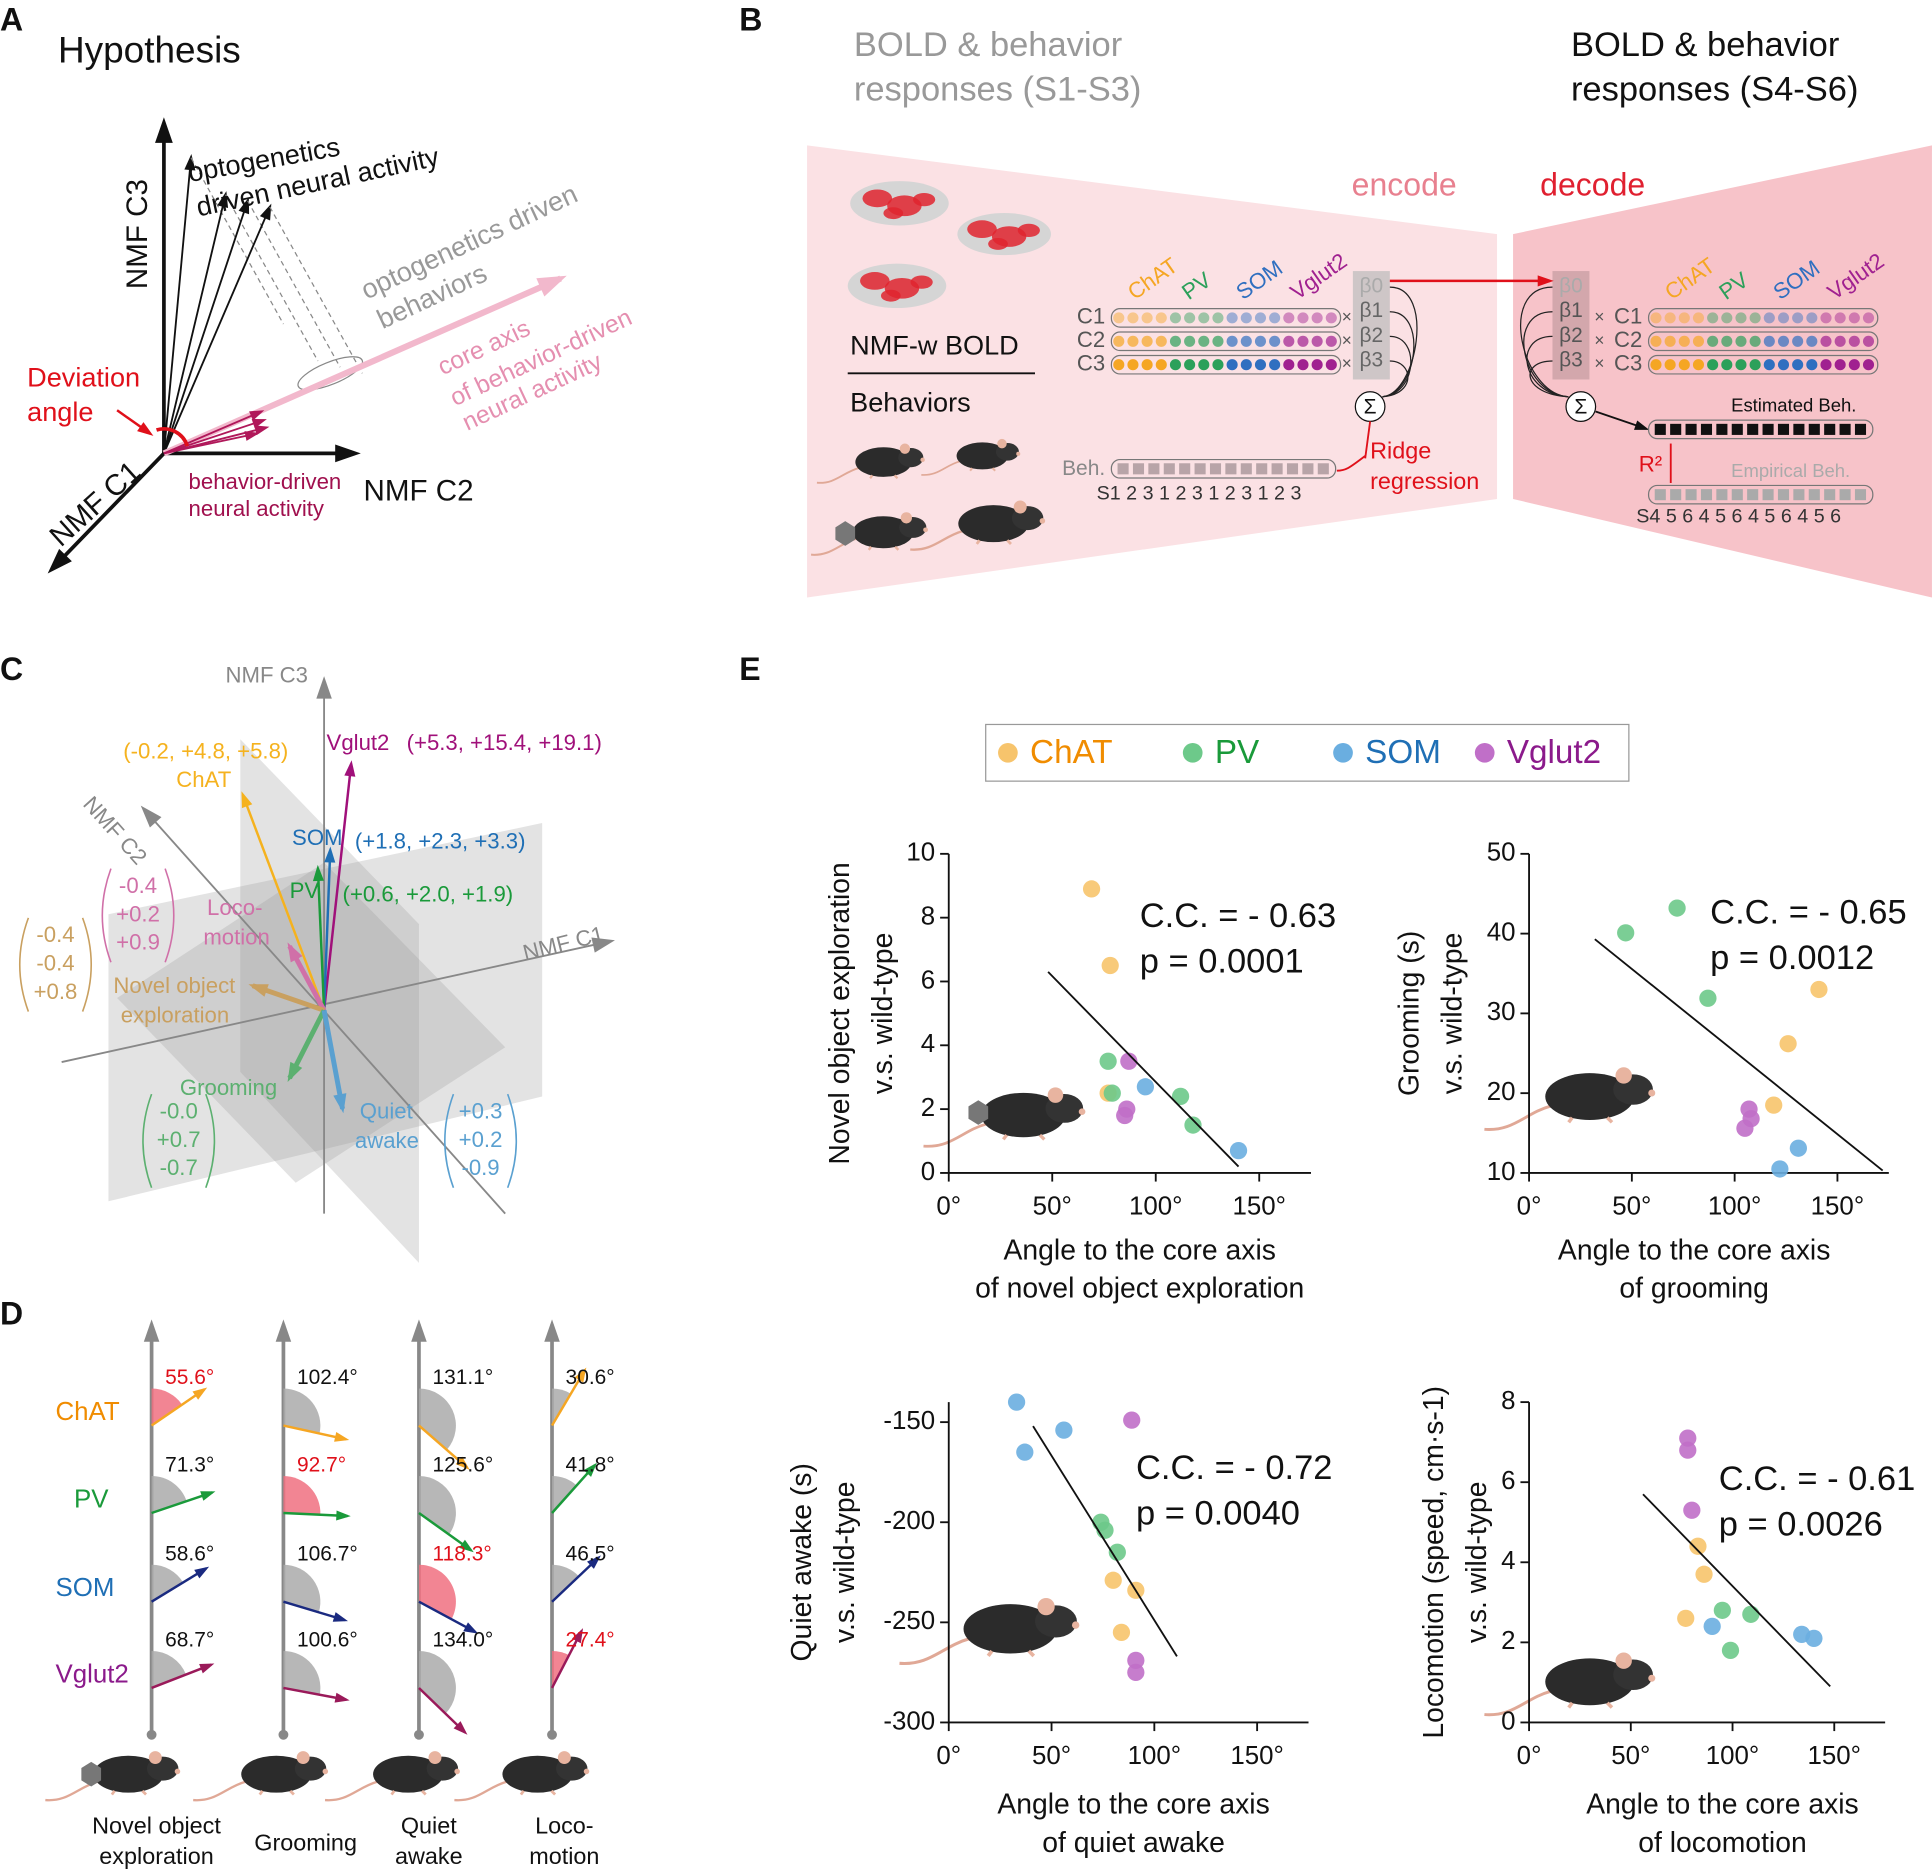 This screenshot has width=1932, height=1874. I want to click on y-tick-label: 2, so click(1508, 1641).